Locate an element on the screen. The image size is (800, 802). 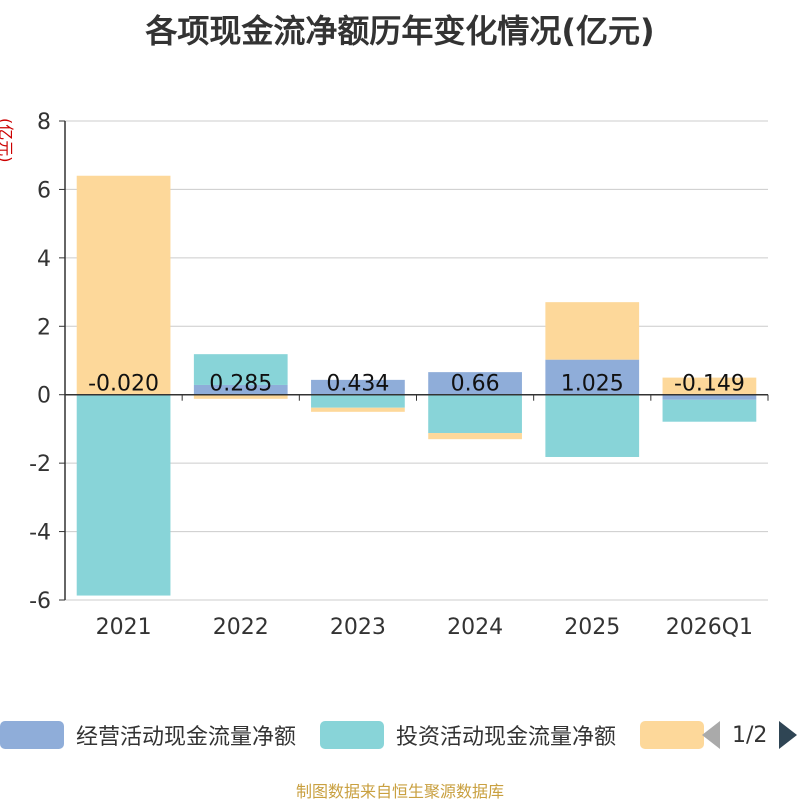
data-label-operating: 0.434 is located at coordinates (357, 384).